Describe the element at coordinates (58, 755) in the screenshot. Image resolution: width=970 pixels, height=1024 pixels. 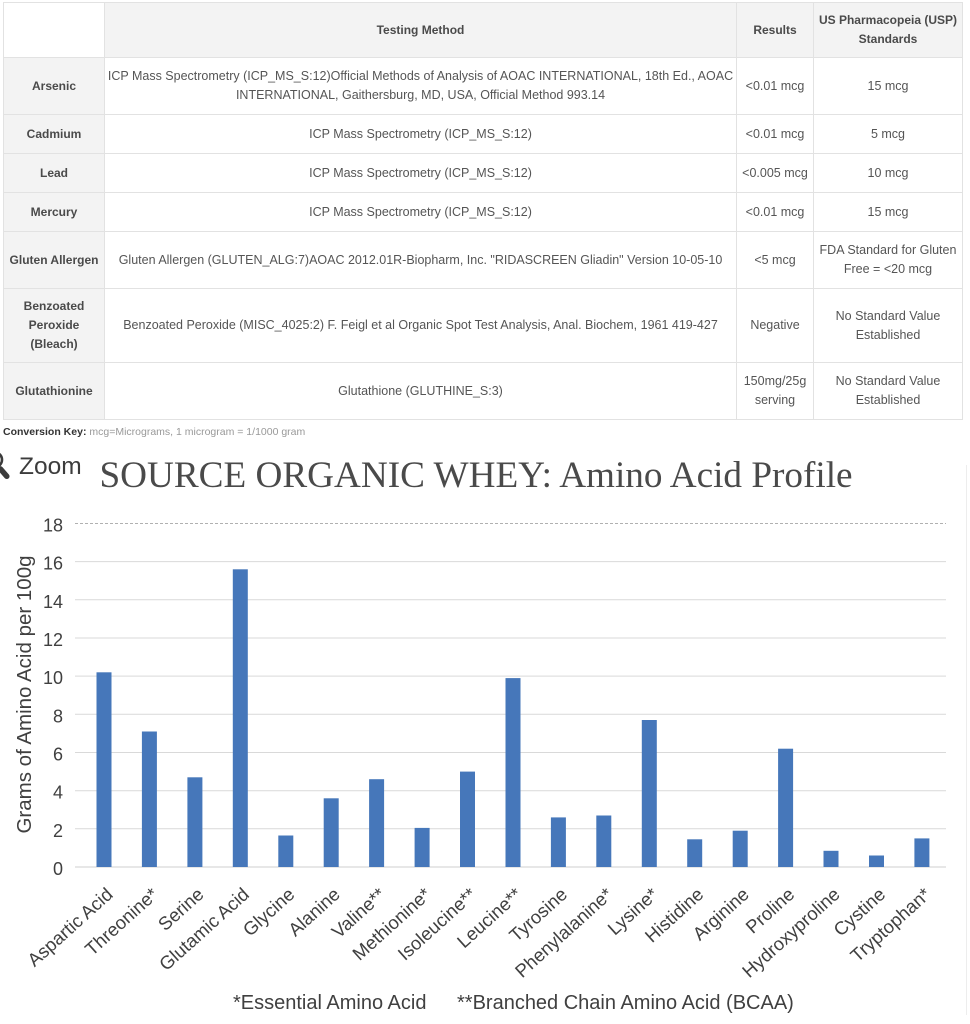
I see `svg-text: 6` at that location.